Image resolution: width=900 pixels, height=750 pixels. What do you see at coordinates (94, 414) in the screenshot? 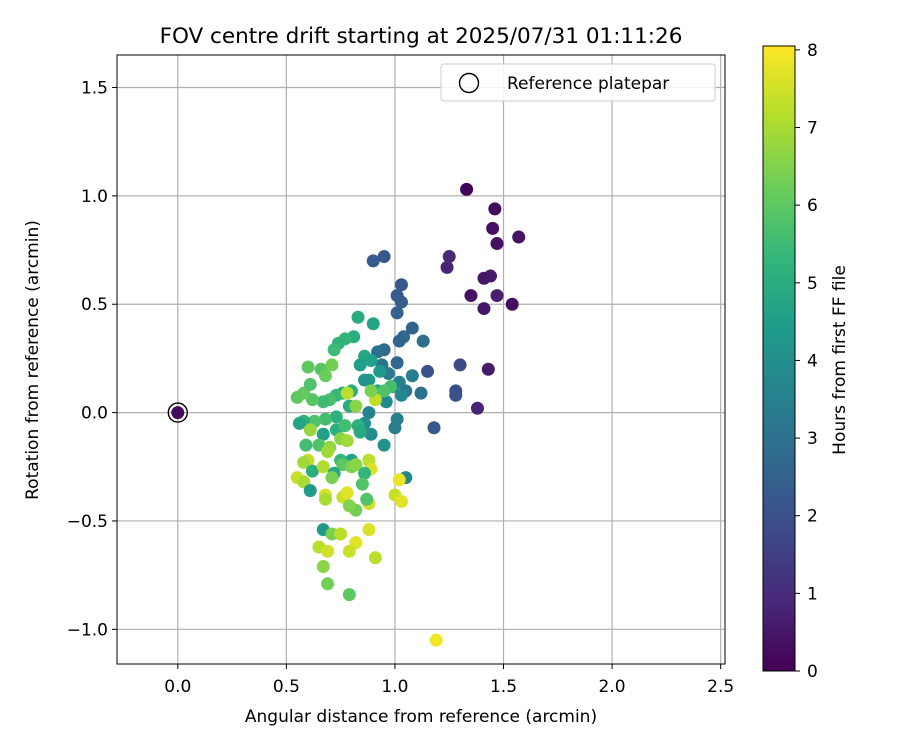
I see `y-tick-label: 0.0` at bounding box center [94, 414].